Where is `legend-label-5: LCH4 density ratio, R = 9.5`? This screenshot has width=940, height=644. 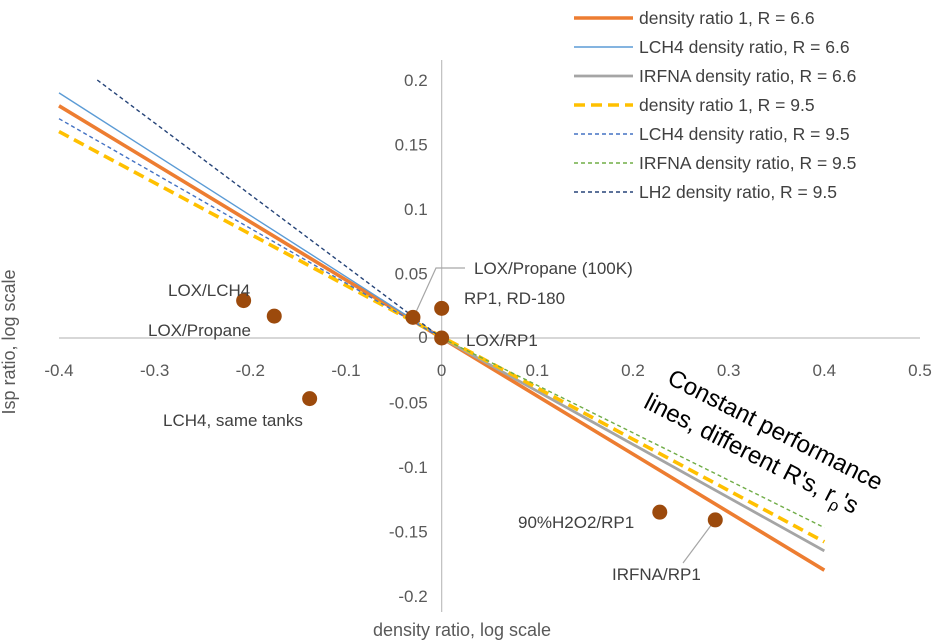
legend-label-5: LCH4 density ratio, R = 9.5 is located at coordinates (744, 134).